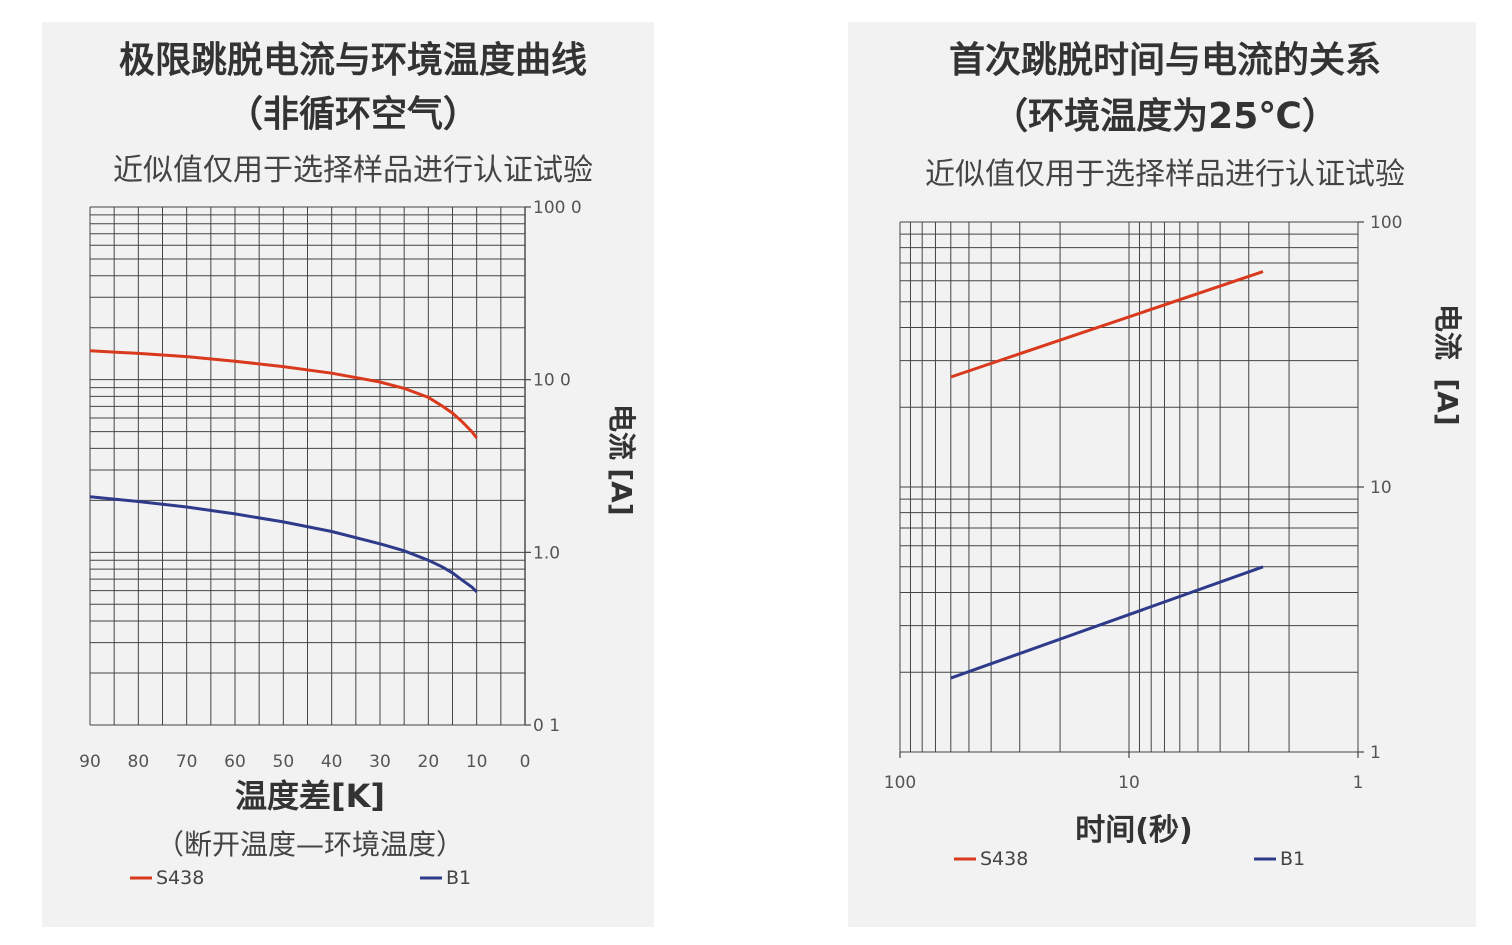 The height and width of the screenshot is (945, 1512). Describe the element at coordinates (1381, 488) in the screenshot. I see `y-tick-label: 10` at that location.